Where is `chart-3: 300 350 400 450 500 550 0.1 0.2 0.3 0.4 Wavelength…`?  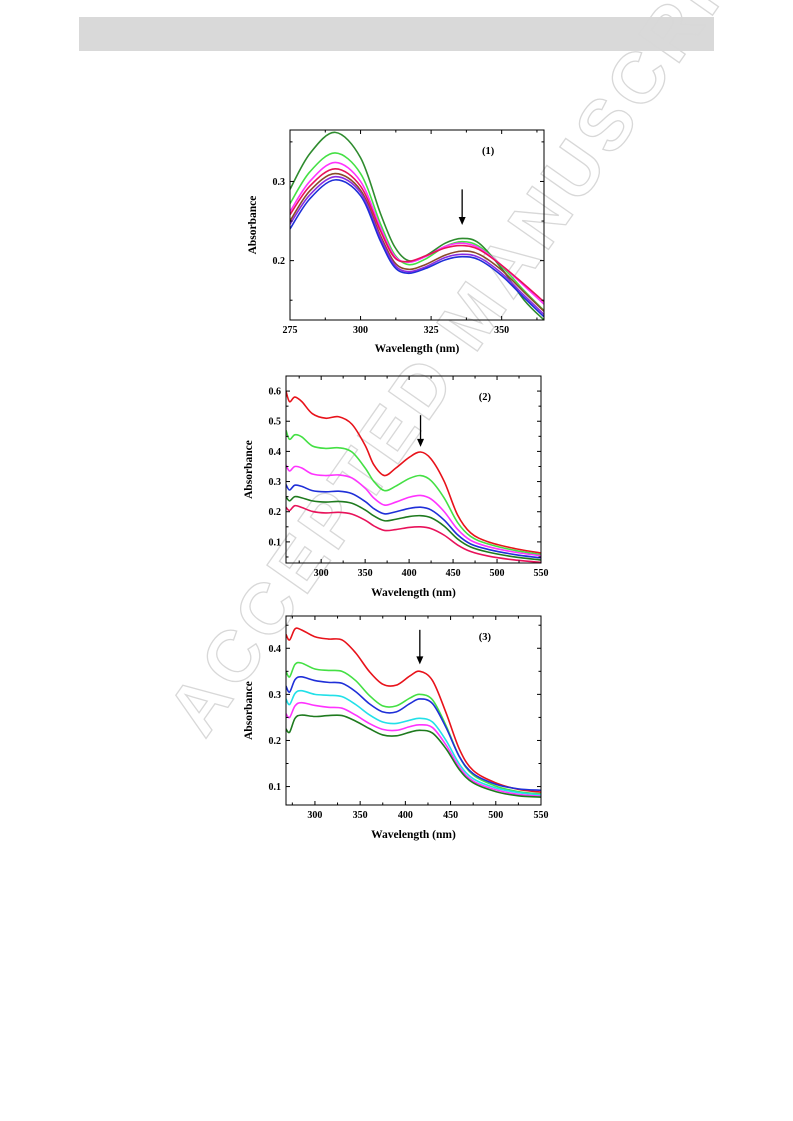 chart-3: 300 350 400 450 500 550 0.1 0.2 0.3 0.4 Wavelength… is located at coordinates (396, 728).